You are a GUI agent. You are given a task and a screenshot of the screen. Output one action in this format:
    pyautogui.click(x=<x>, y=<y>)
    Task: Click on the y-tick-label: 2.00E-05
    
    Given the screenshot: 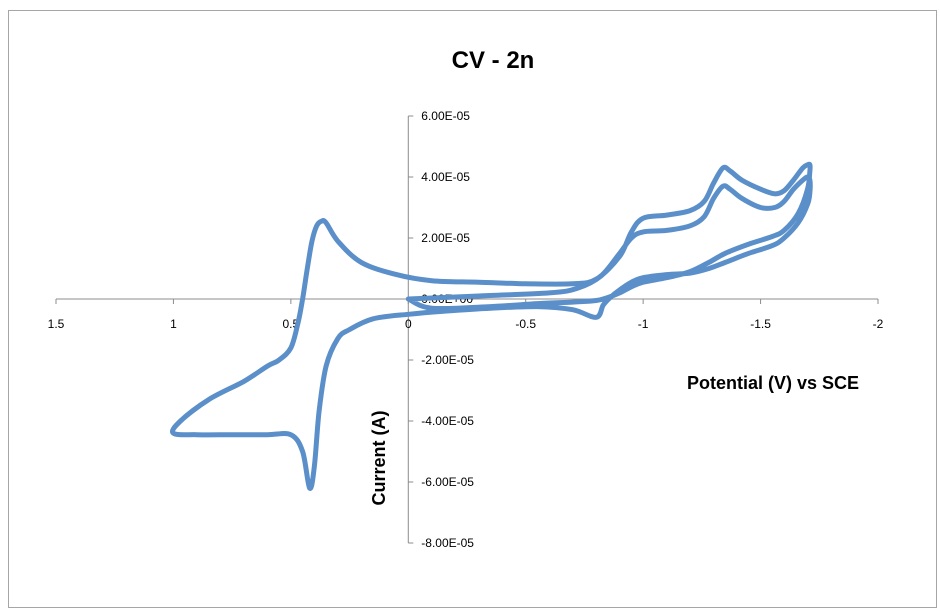 What is the action you would take?
    pyautogui.click(x=445, y=238)
    